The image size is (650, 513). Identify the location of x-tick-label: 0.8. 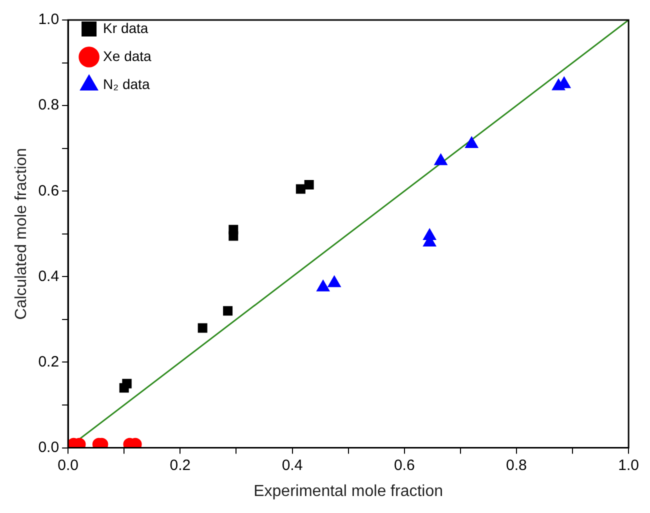
(516, 465).